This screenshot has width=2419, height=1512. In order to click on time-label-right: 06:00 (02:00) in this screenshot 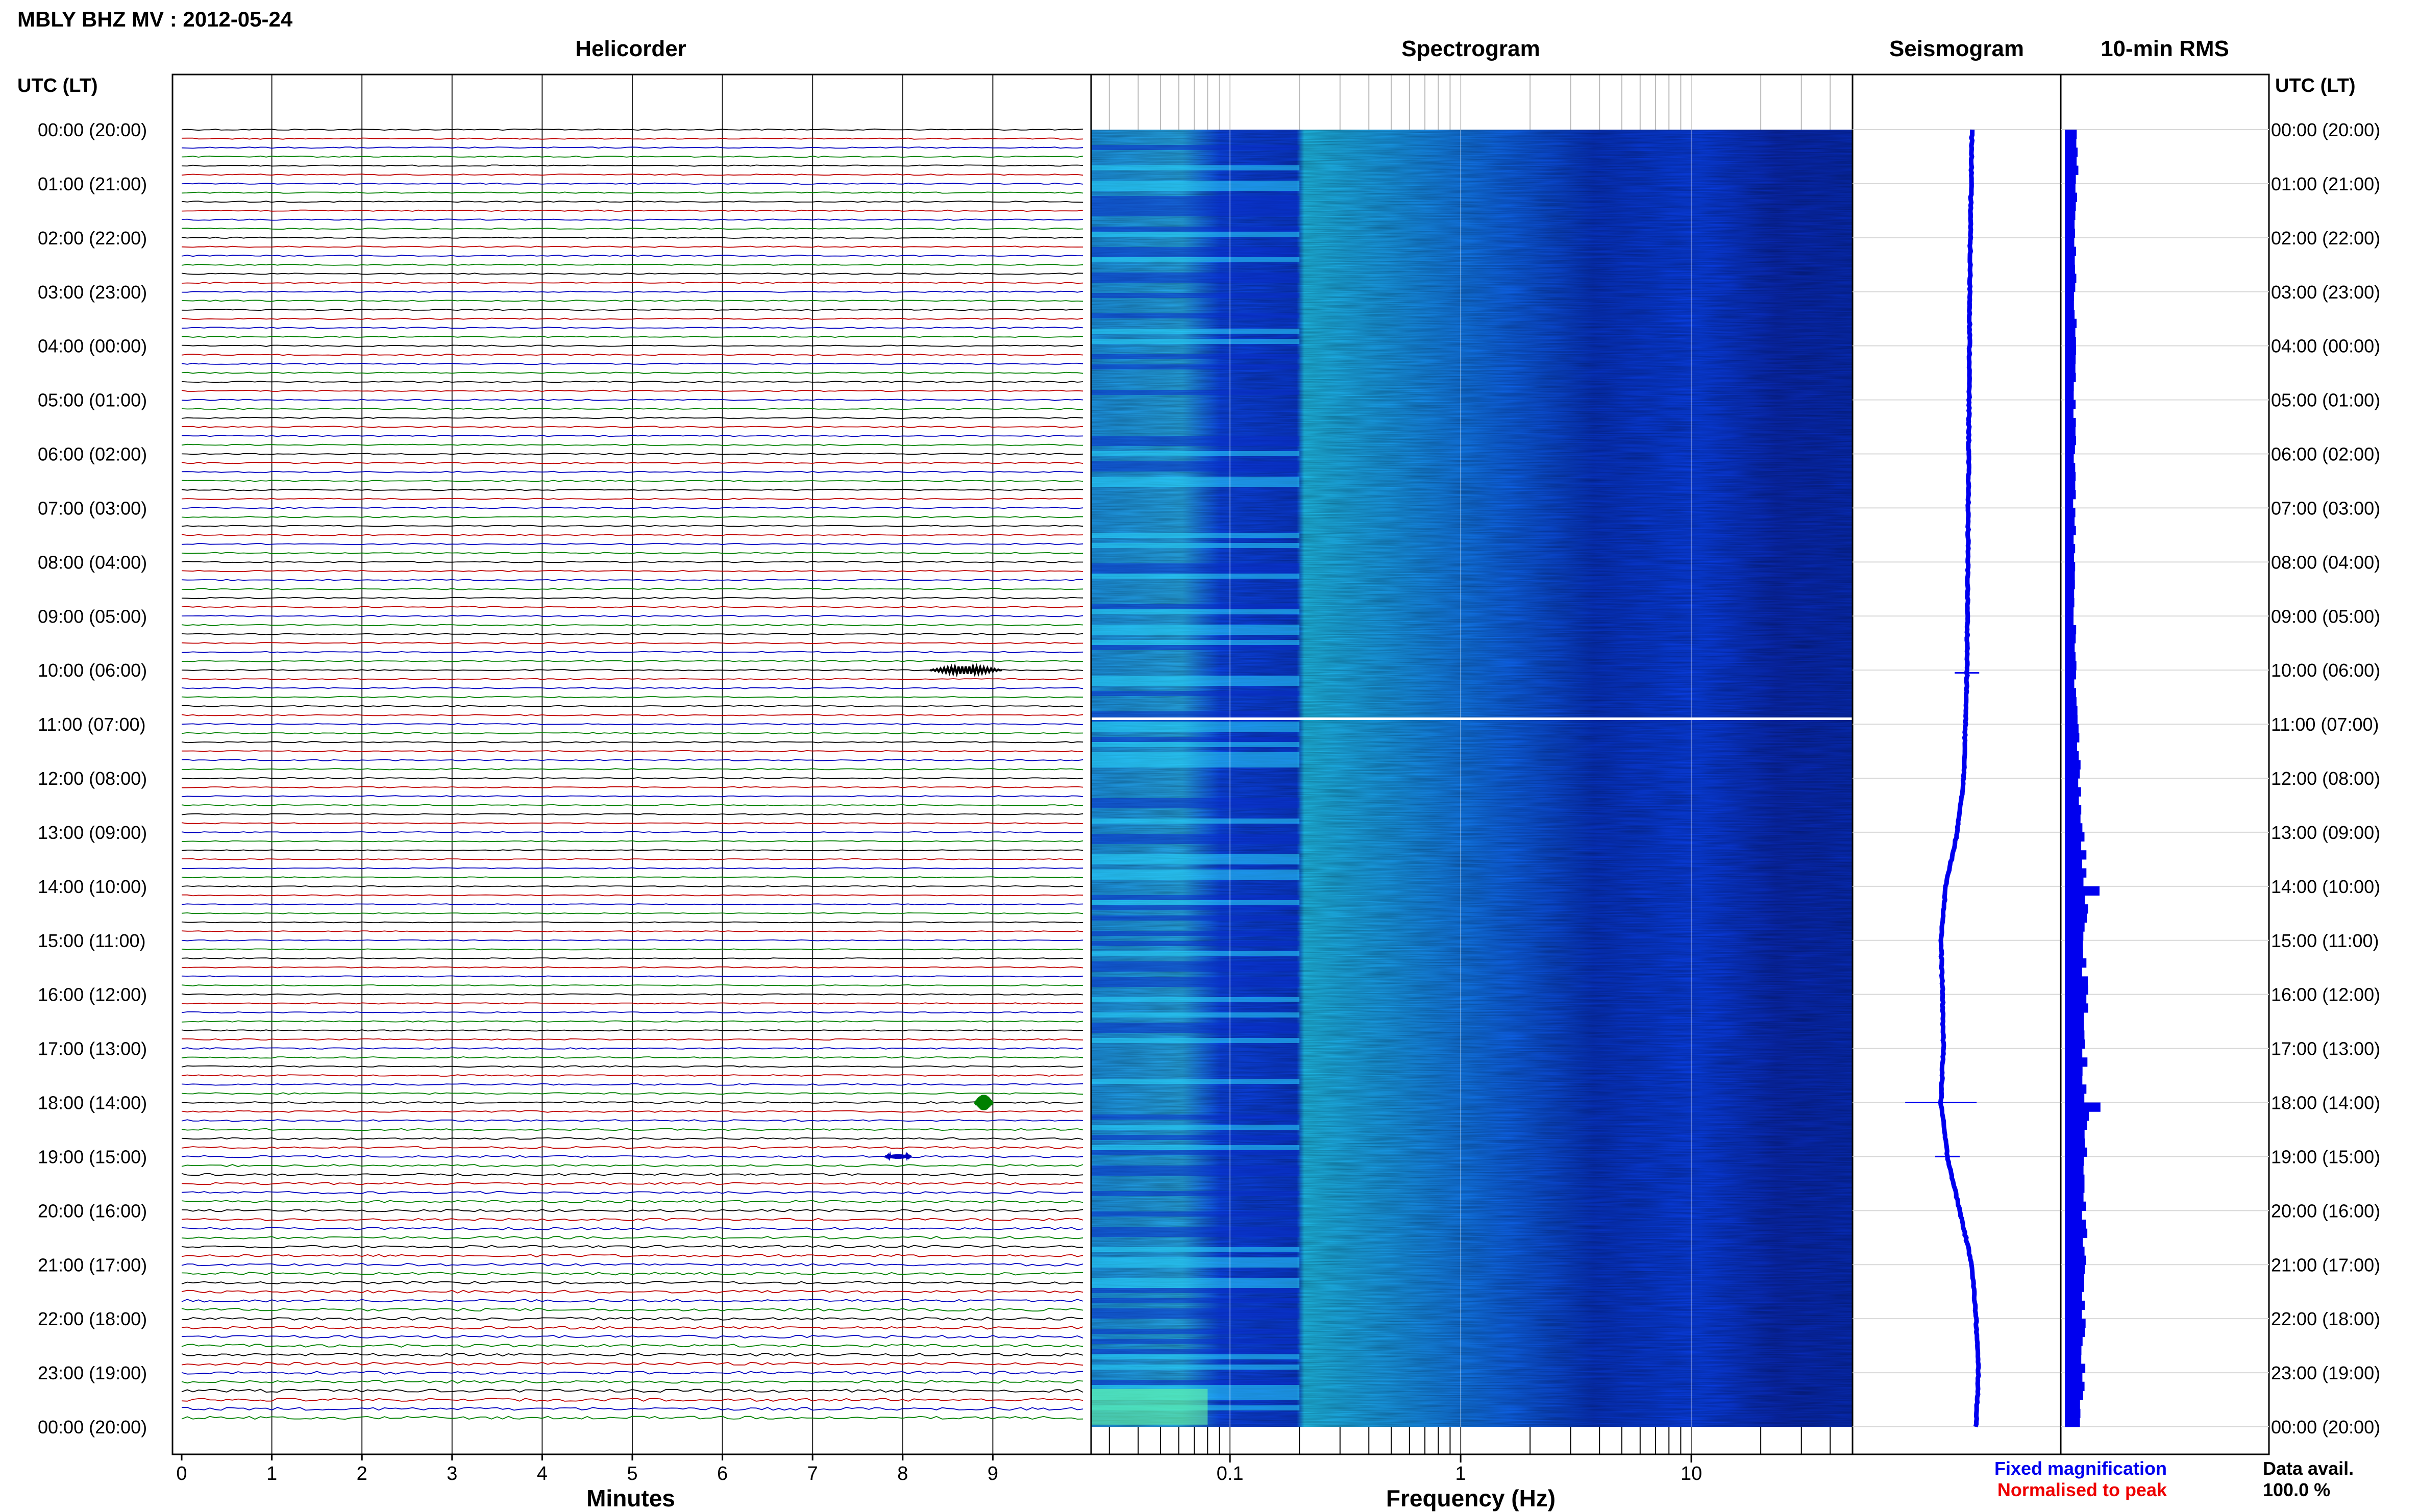, I will do `click(2325, 454)`.